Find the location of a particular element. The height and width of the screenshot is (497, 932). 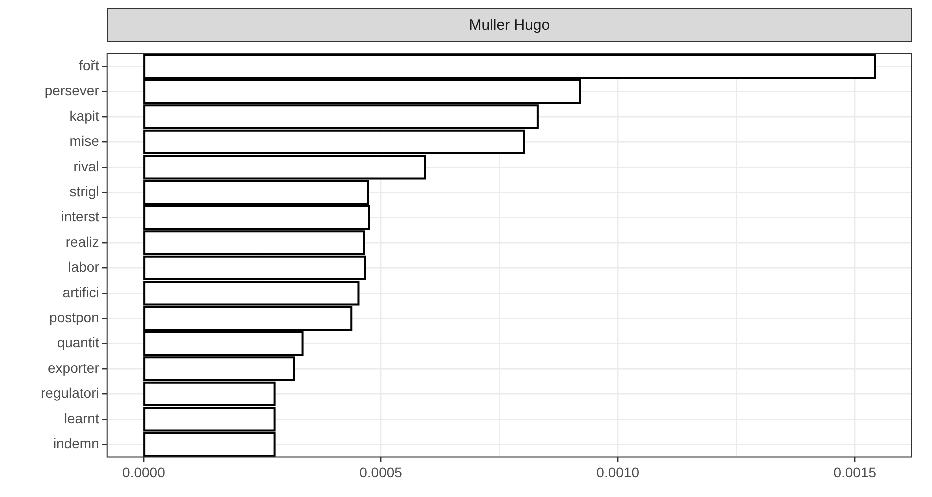

y-tick-label: rival is located at coordinates (87, 166).